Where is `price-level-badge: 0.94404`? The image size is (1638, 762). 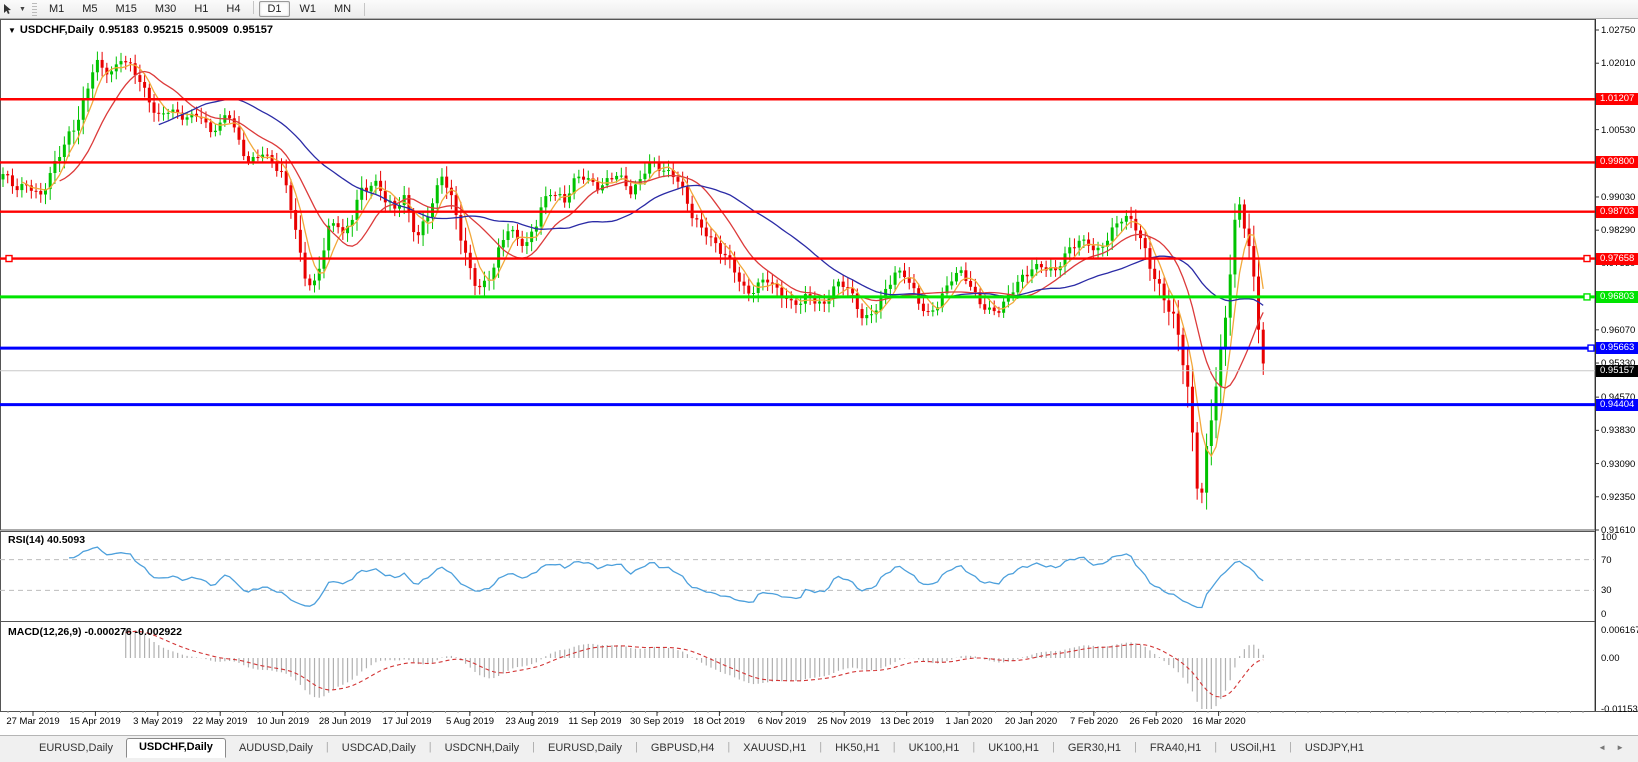
price-level-badge: 0.94404 is located at coordinates (1617, 405).